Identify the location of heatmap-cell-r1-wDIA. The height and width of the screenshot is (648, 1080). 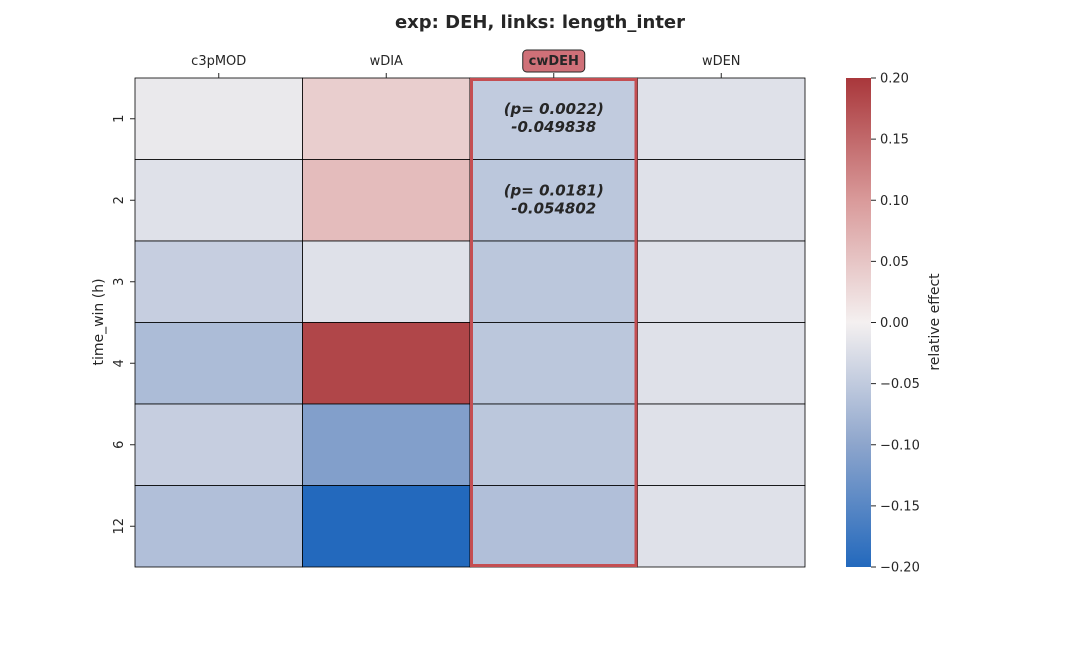
(386, 118).